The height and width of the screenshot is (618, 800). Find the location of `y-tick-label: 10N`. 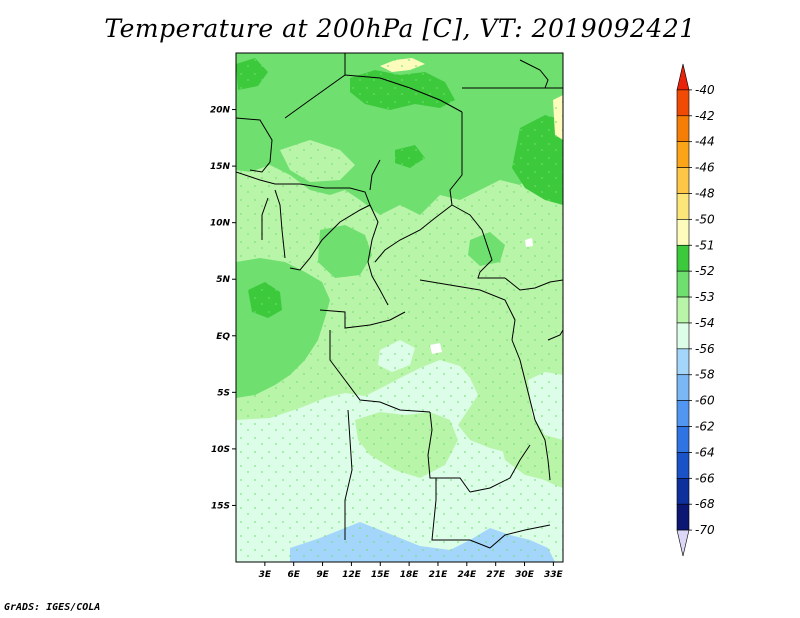

y-tick-label: 10N is located at coordinates (220, 224).